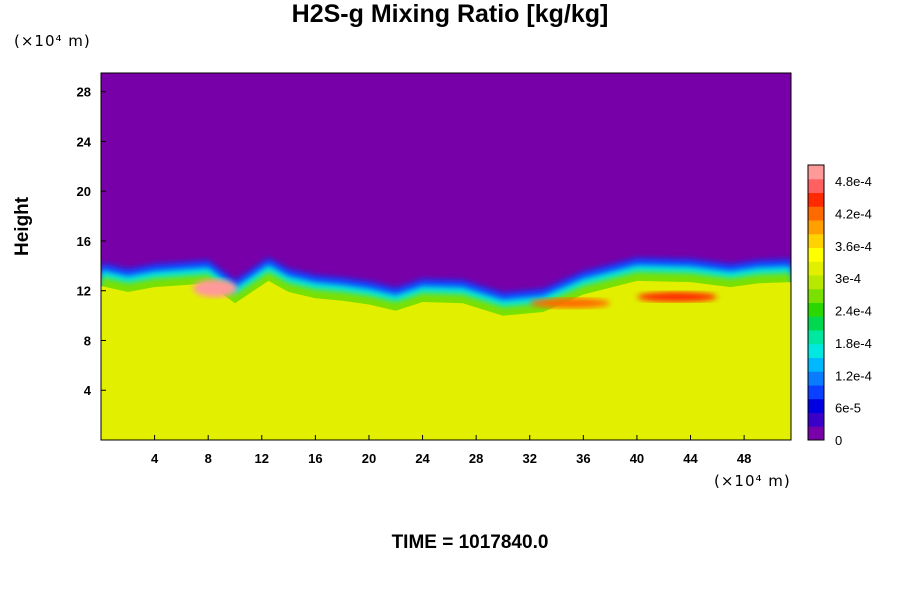  Describe the element at coordinates (84, 241) in the screenshot. I see `y-tick-label: 16` at that location.